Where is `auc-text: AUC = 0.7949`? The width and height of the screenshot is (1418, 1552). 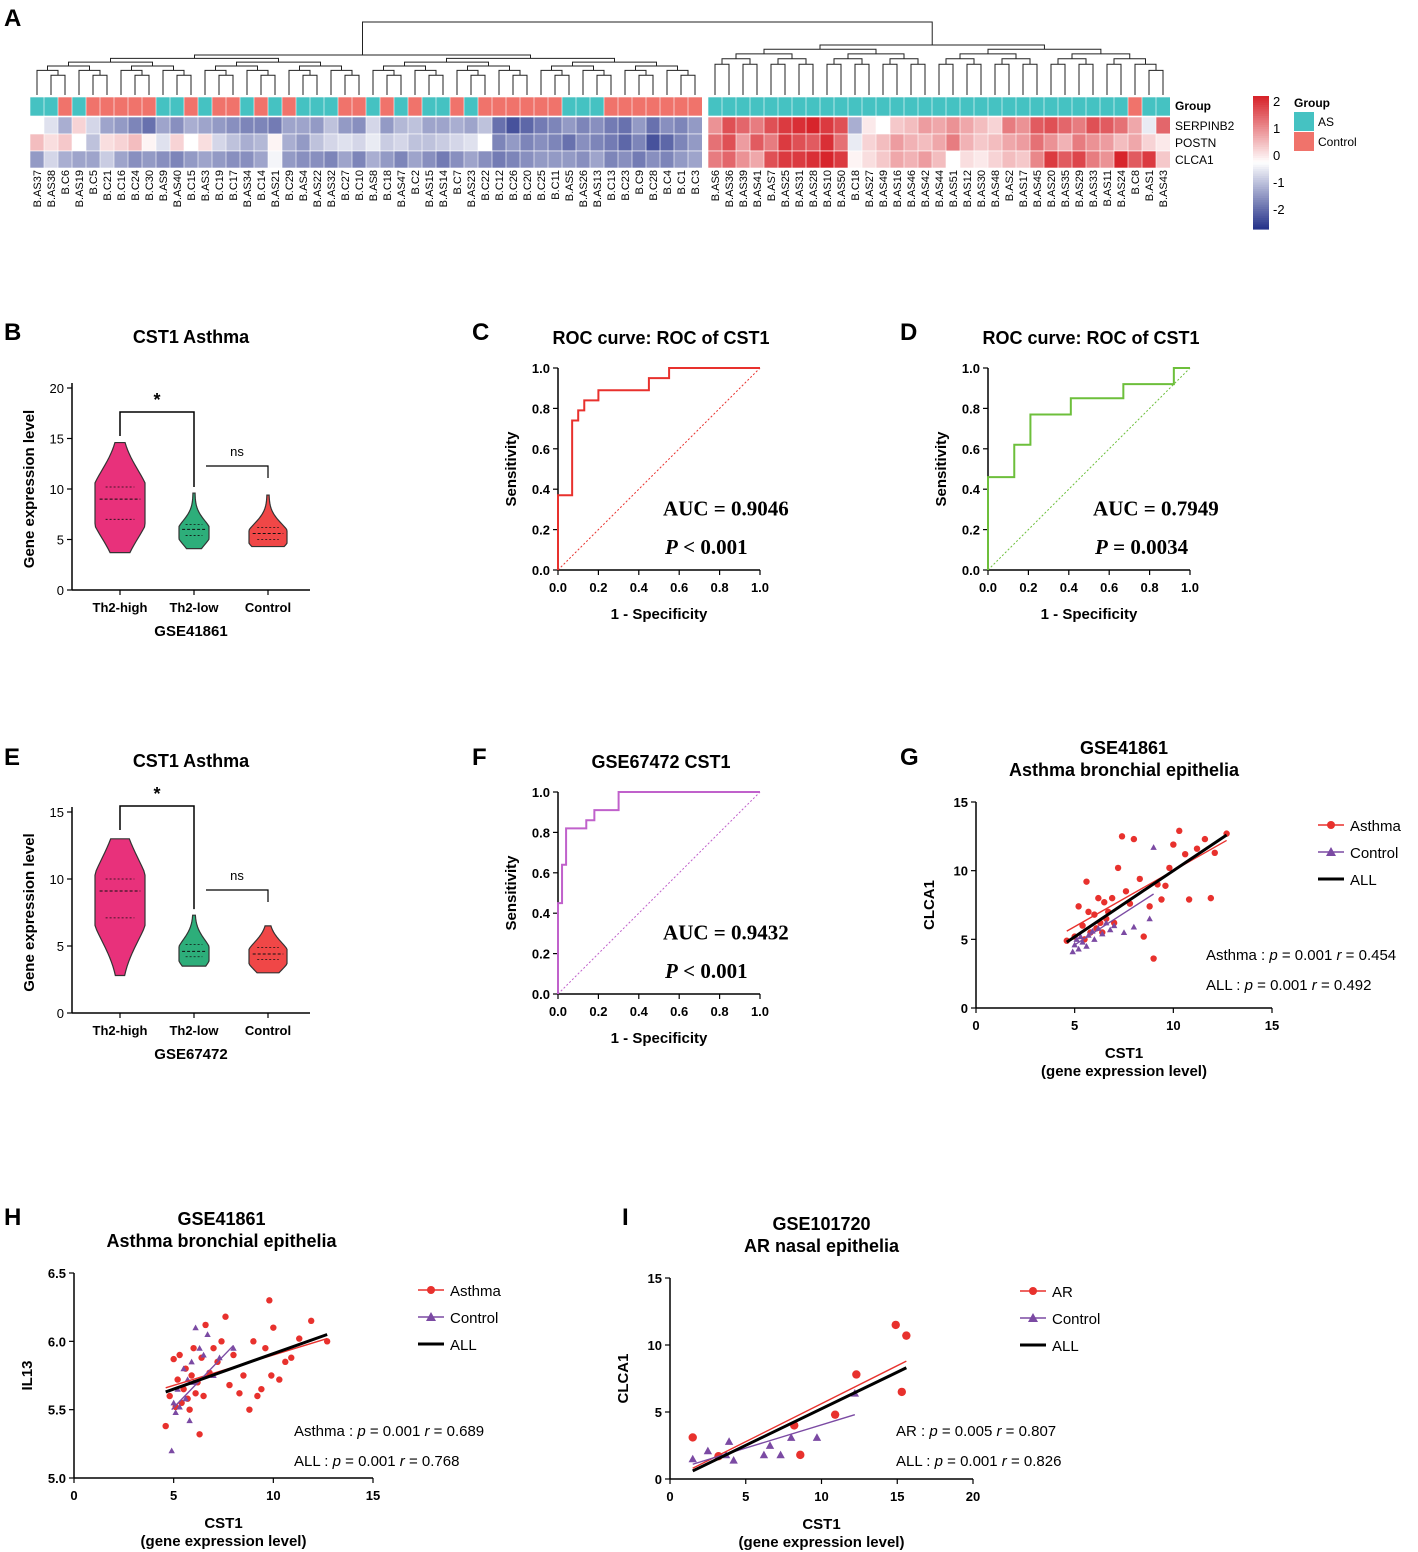
auc-text: AUC = 0.7949 is located at coordinates (1156, 508).